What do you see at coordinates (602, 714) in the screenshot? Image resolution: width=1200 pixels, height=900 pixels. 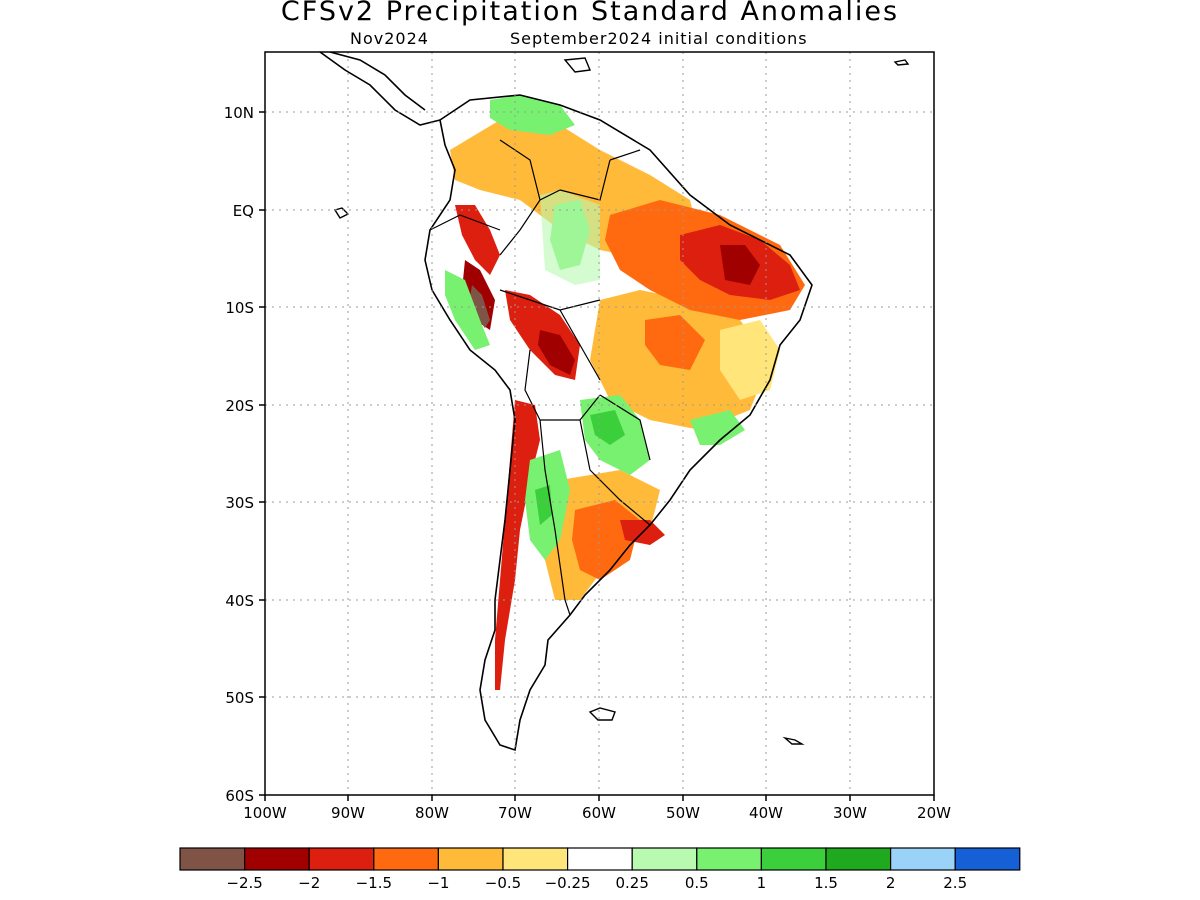 I see `falkland-islands` at bounding box center [602, 714].